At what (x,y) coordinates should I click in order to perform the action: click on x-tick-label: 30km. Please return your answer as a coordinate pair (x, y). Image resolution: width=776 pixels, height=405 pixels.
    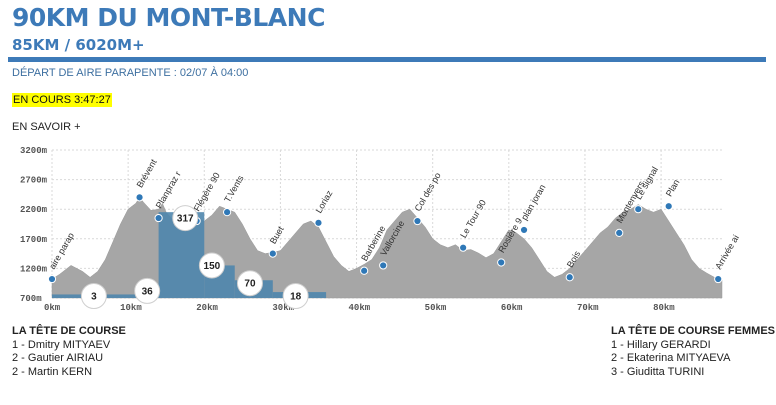
    Looking at the image, I should click on (283, 308).